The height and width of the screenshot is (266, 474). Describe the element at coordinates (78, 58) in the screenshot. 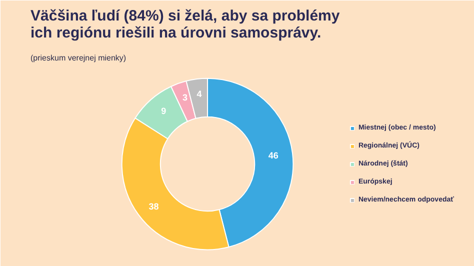

I see `chart-subtitle: (prieskum verejnej mienky)` at that location.